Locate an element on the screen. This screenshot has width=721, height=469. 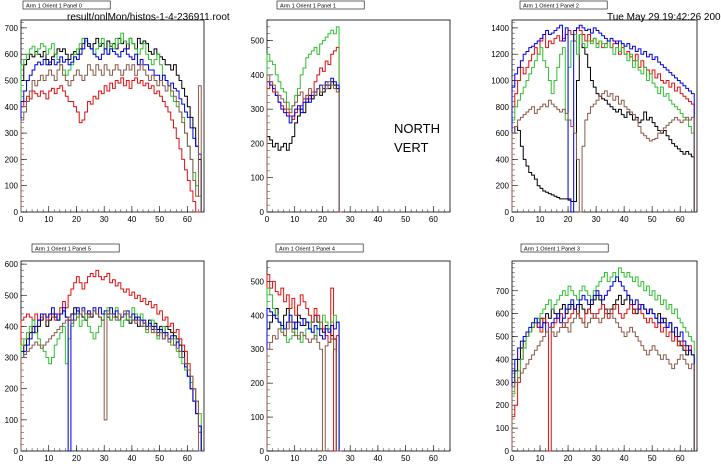
y-tick-label: 800 is located at coordinates (503, 107).